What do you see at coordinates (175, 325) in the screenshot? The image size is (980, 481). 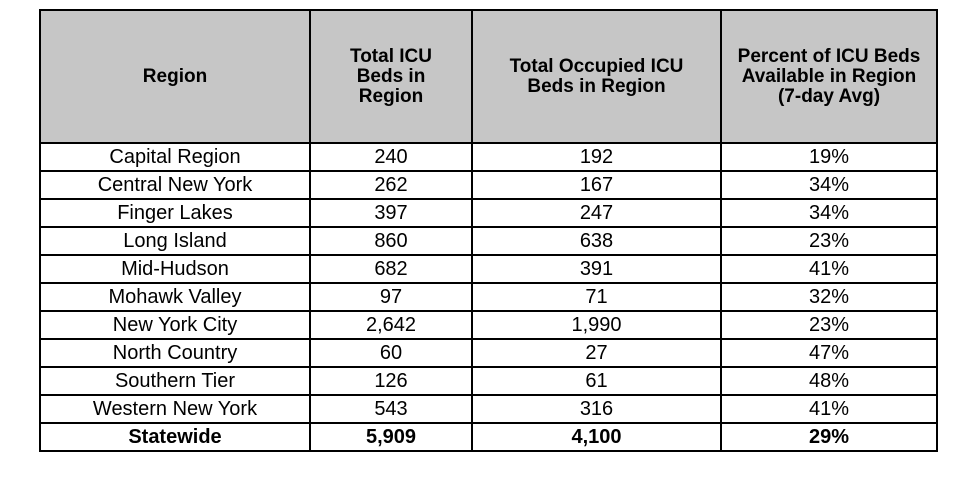 I see `cell-region: New York City` at bounding box center [175, 325].